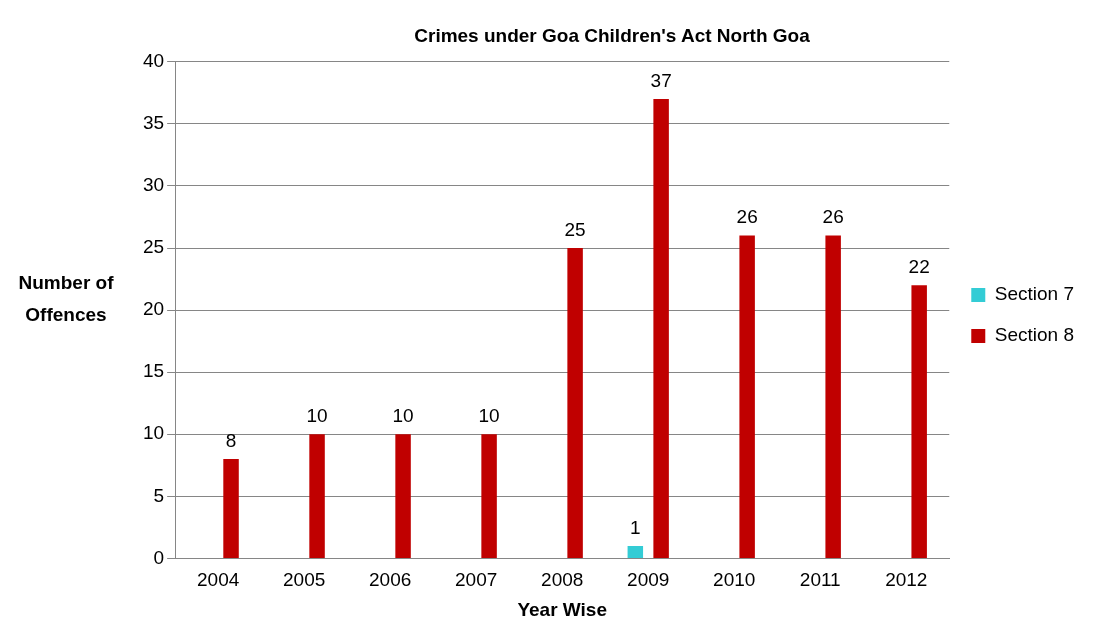 Image resolution: width=1104 pixels, height=631 pixels. Describe the element at coordinates (153, 371) in the screenshot. I see `y-tick-label: 15` at that location.